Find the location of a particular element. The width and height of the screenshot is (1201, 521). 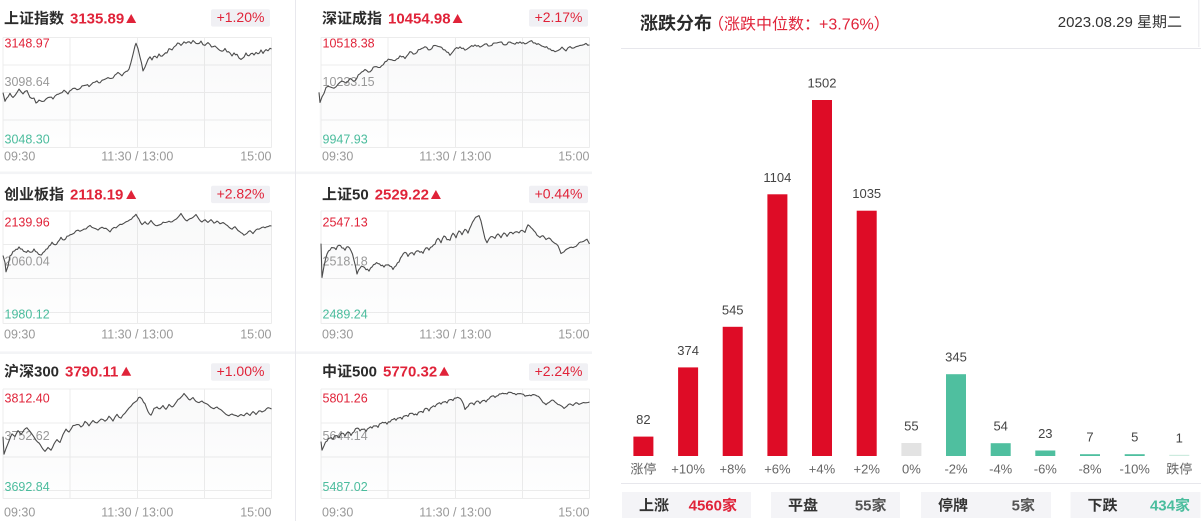

svg-text: 82 is located at coordinates (643, 419).